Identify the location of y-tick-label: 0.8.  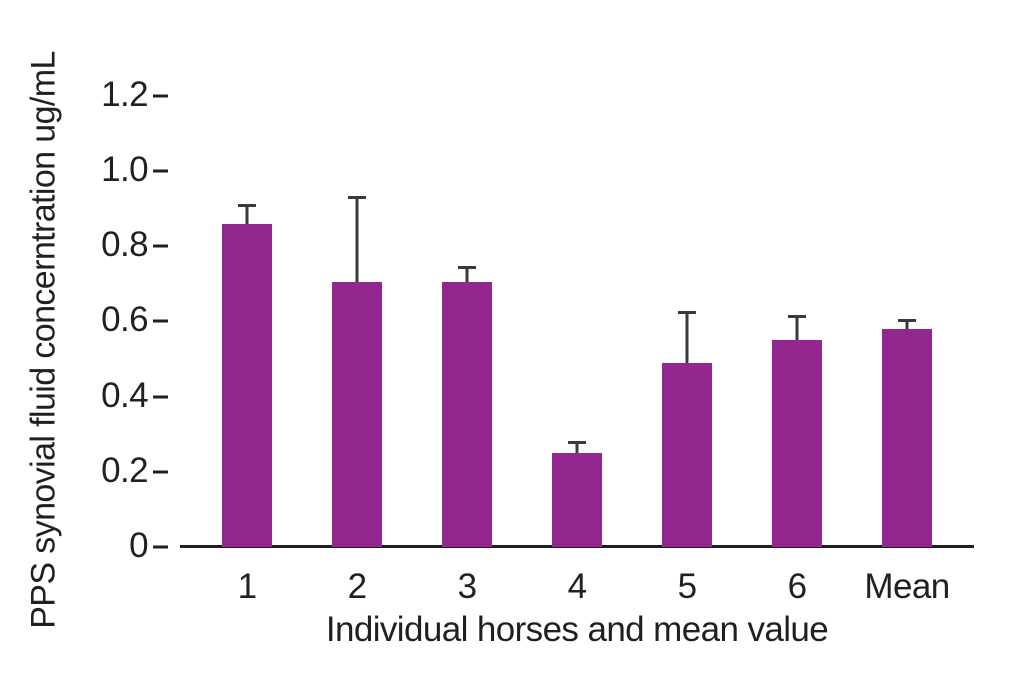
(124, 245).